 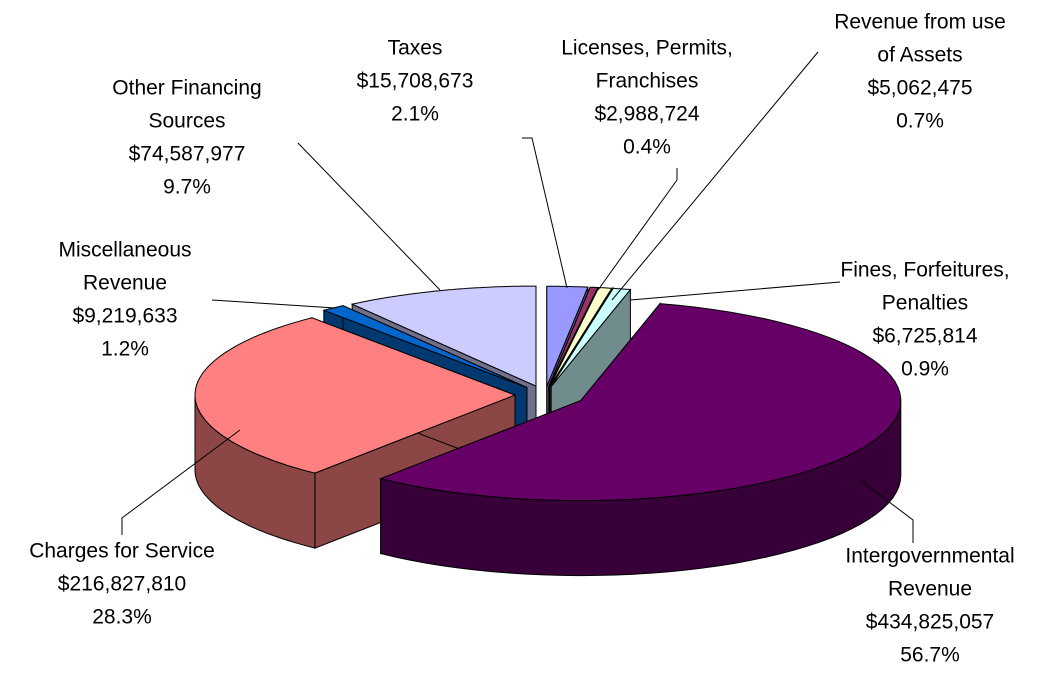 I want to click on label-value: $15,708,673, so click(x=415, y=80).